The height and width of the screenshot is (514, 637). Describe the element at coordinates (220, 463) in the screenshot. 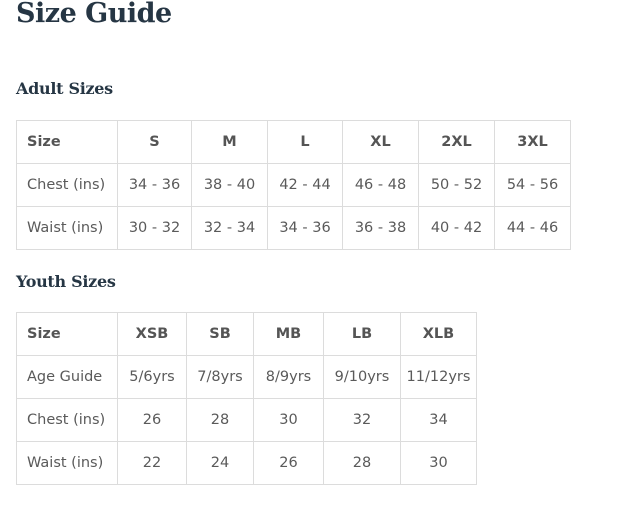

I see `cell: 24` at that location.